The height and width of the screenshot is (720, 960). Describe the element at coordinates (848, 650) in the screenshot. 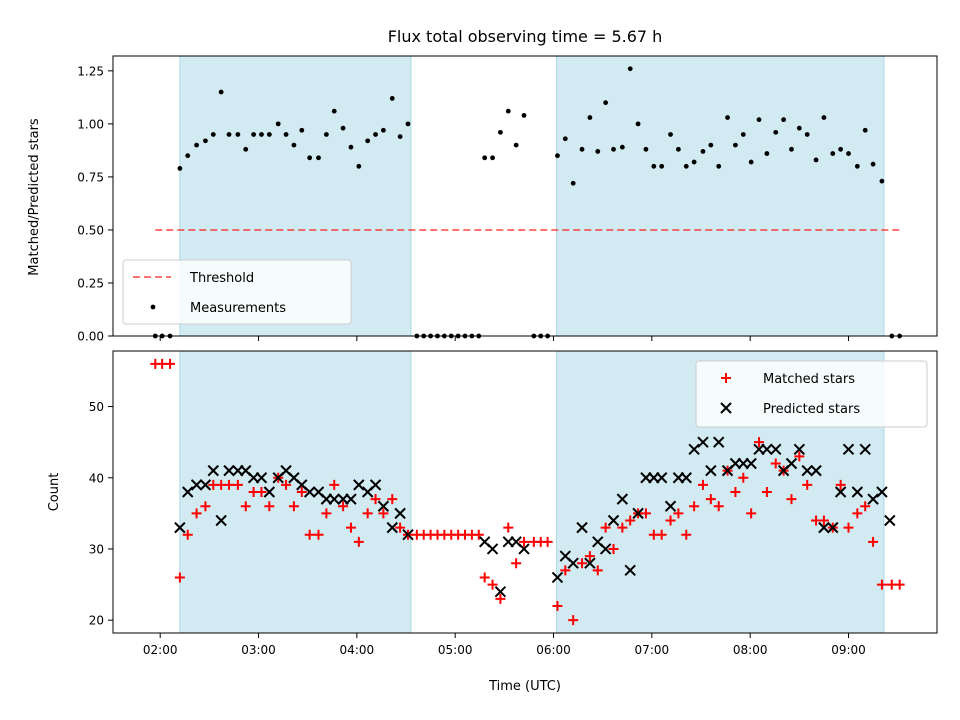

I see `x-tick-label: 09:00` at that location.